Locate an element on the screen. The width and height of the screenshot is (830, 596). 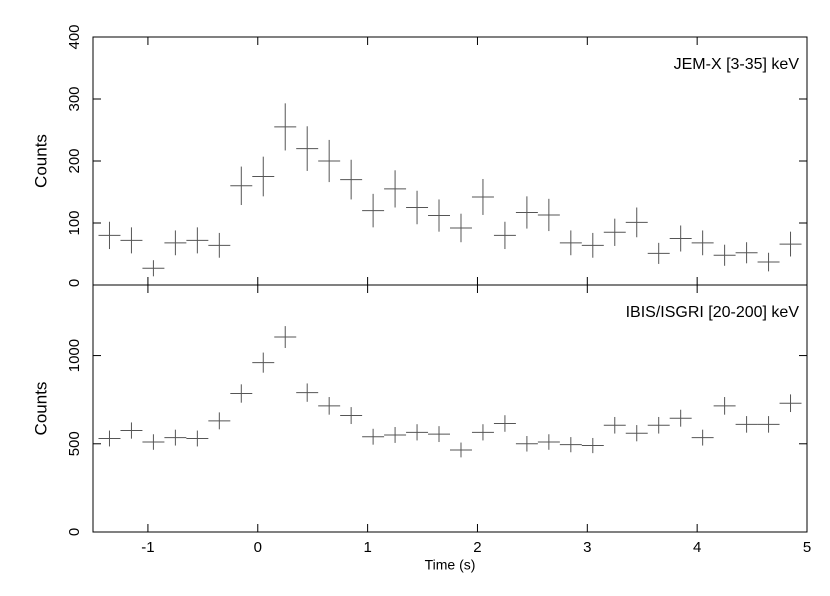
y-tick-label: 300 is located at coordinates (74, 98).